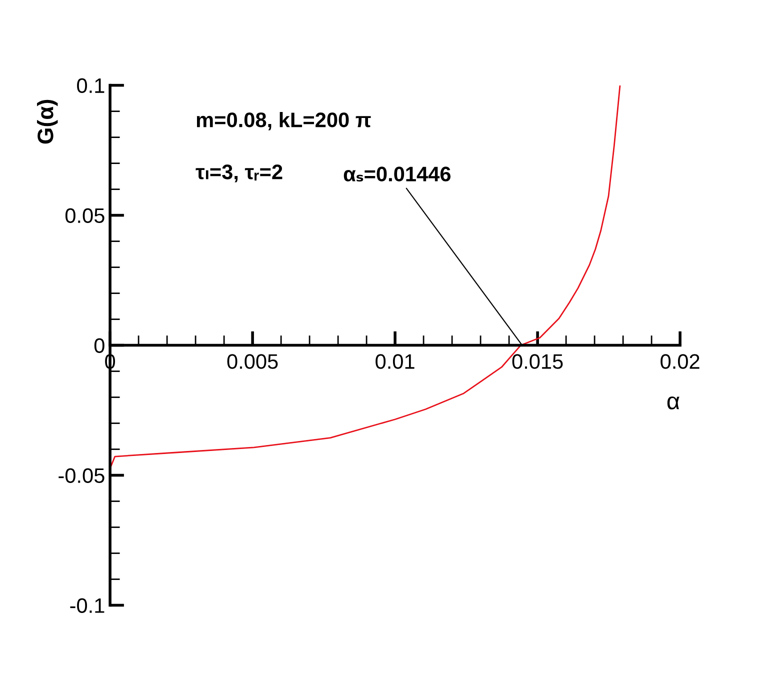 Image resolution: width=759 pixels, height=677 pixels. I want to click on x-axis-title: α, so click(673, 403).